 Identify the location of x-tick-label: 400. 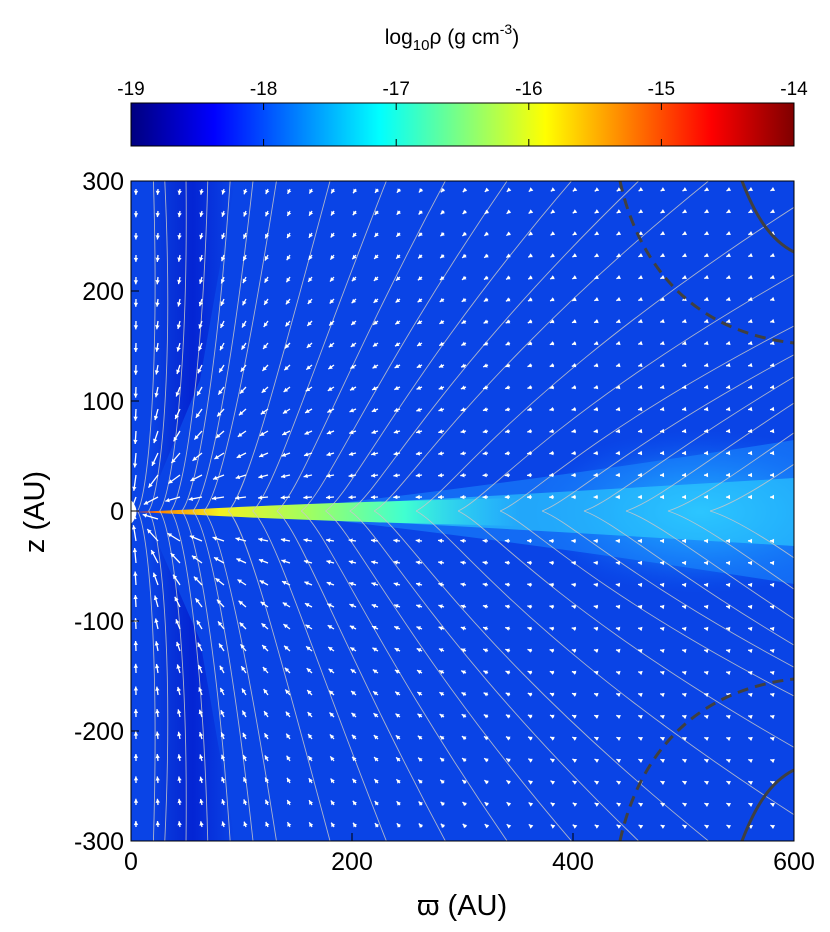
(573, 862).